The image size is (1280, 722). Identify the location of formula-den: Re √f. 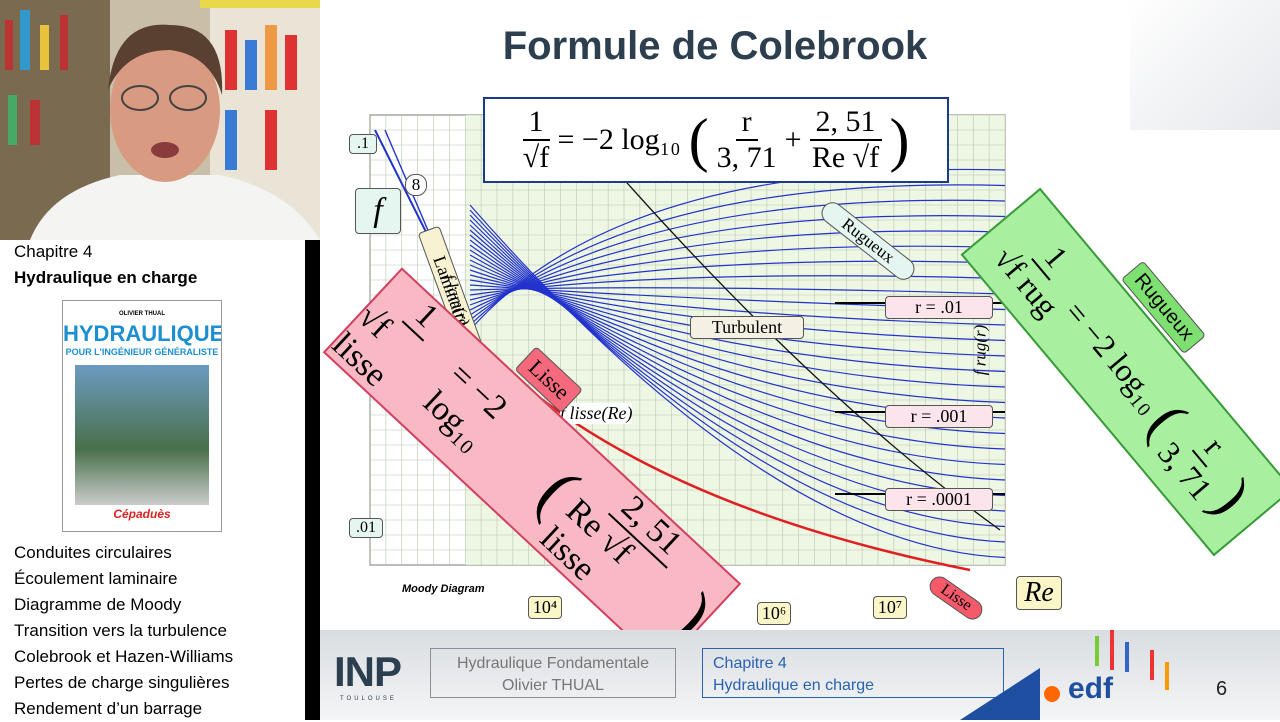
(845, 157).